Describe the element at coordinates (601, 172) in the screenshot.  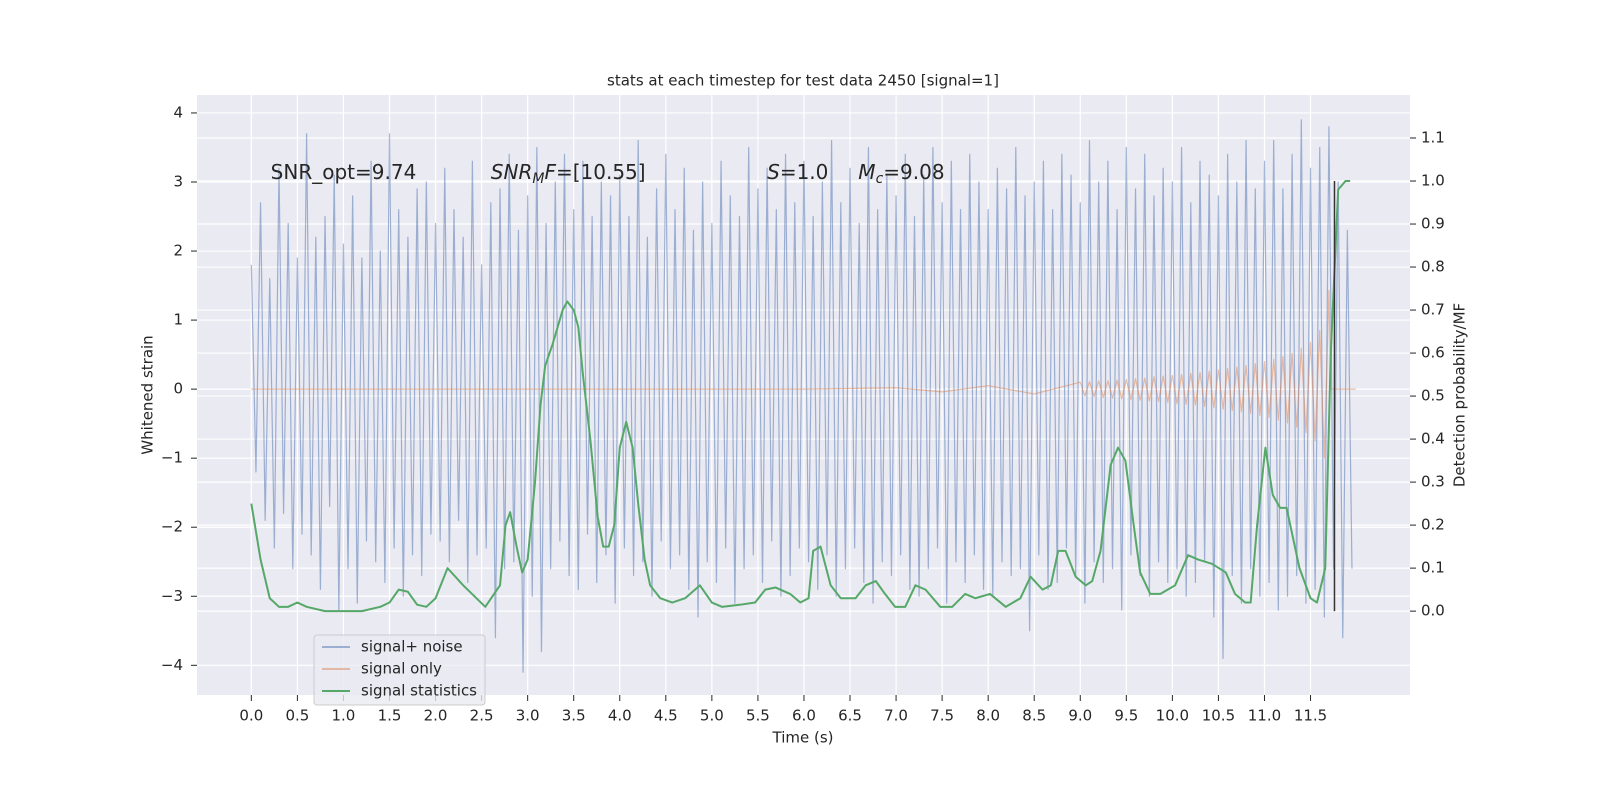
I see `annotation-part: =[10.55]` at that location.